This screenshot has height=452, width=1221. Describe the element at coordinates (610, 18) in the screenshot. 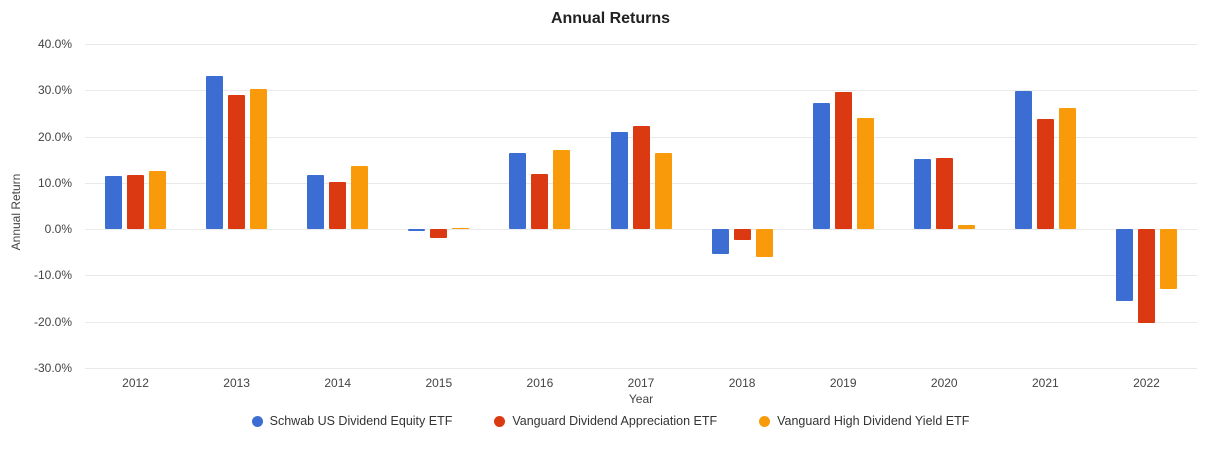

I see `chart-title: Annual Returns` at that location.